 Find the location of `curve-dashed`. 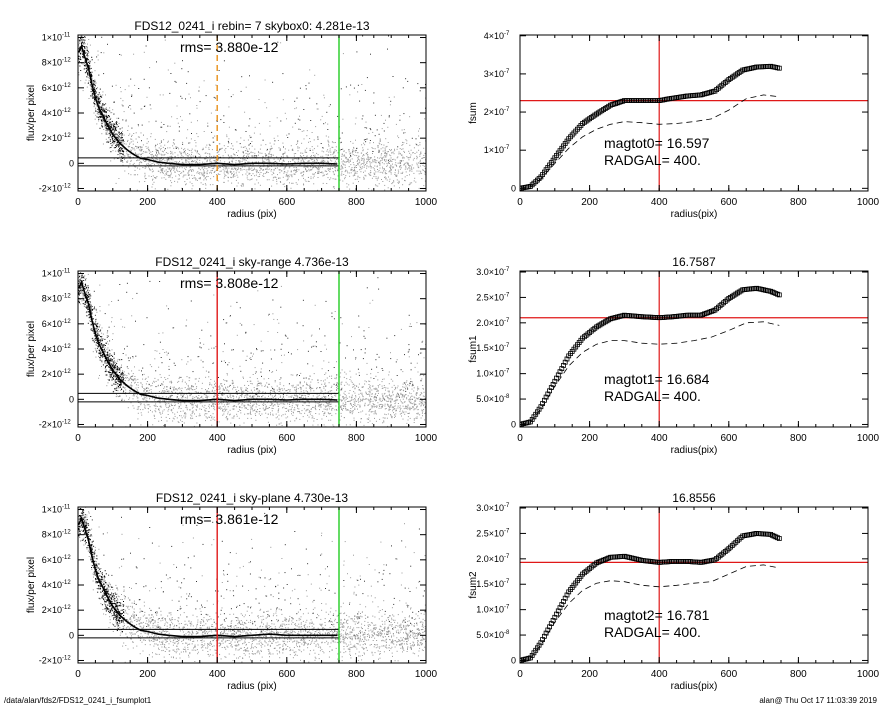

curve-dashed is located at coordinates (650, 141).